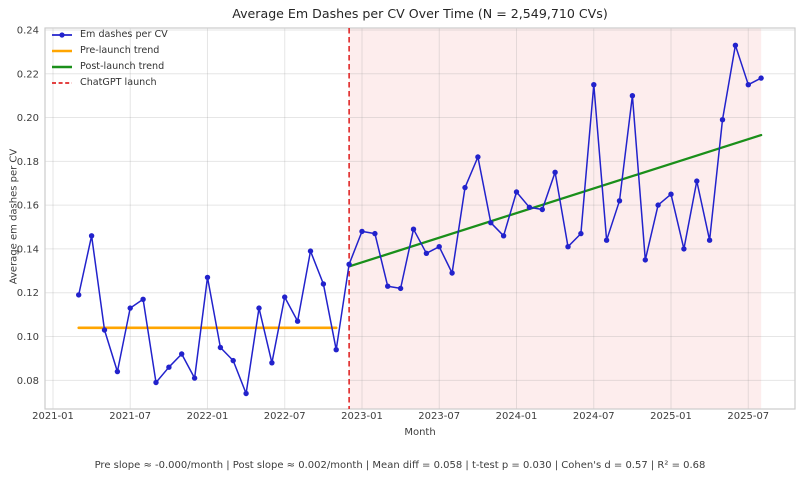  What do you see at coordinates (62, 34) in the screenshot?
I see `legend-sample-line-marker-icon` at bounding box center [62, 34].